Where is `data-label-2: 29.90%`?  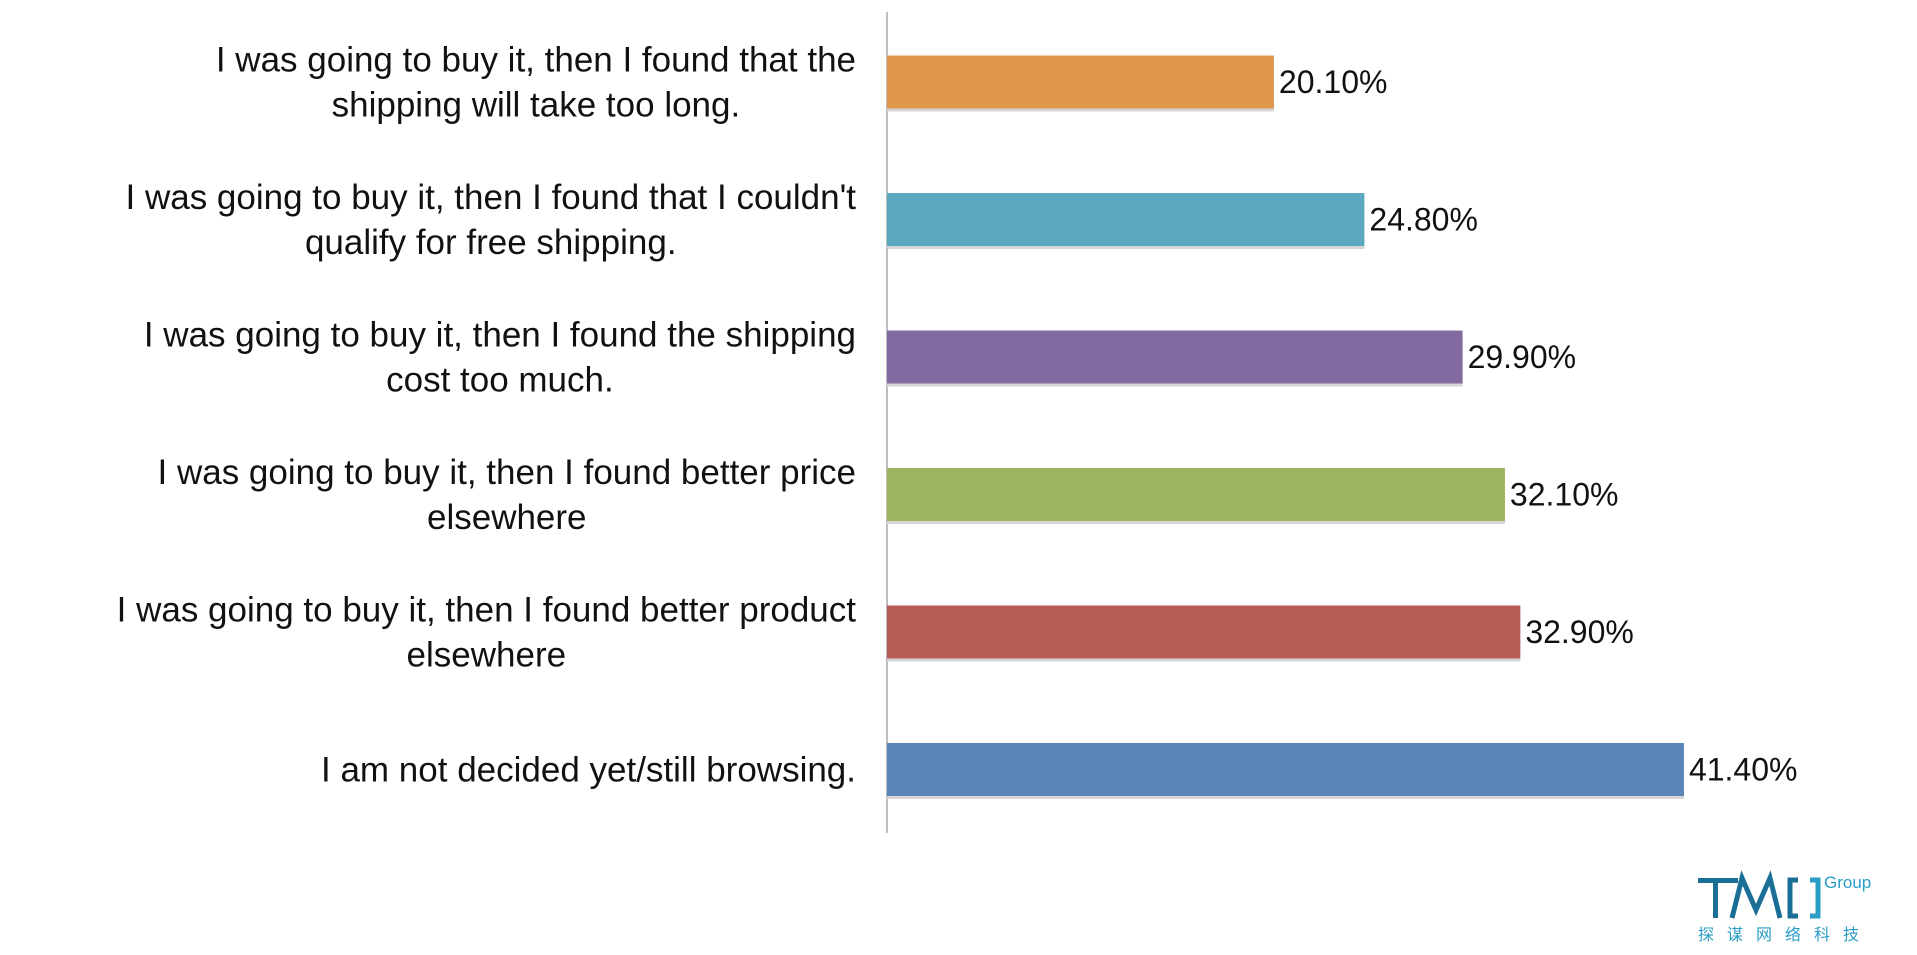
data-label-2: 29.90% is located at coordinates (1522, 357).